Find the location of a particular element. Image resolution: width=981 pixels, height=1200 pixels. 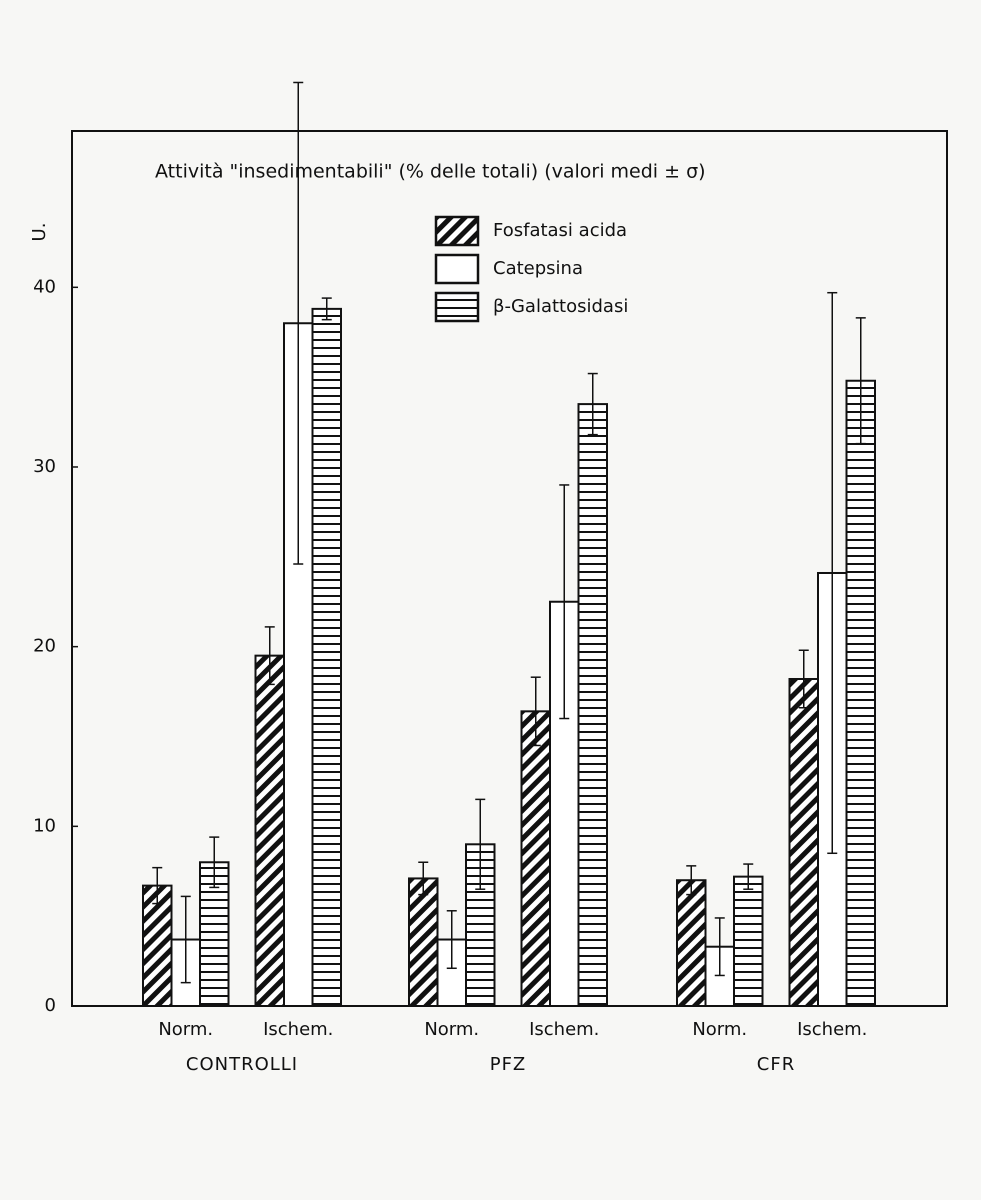

y-axis-label: U. is located at coordinates (39, 232).